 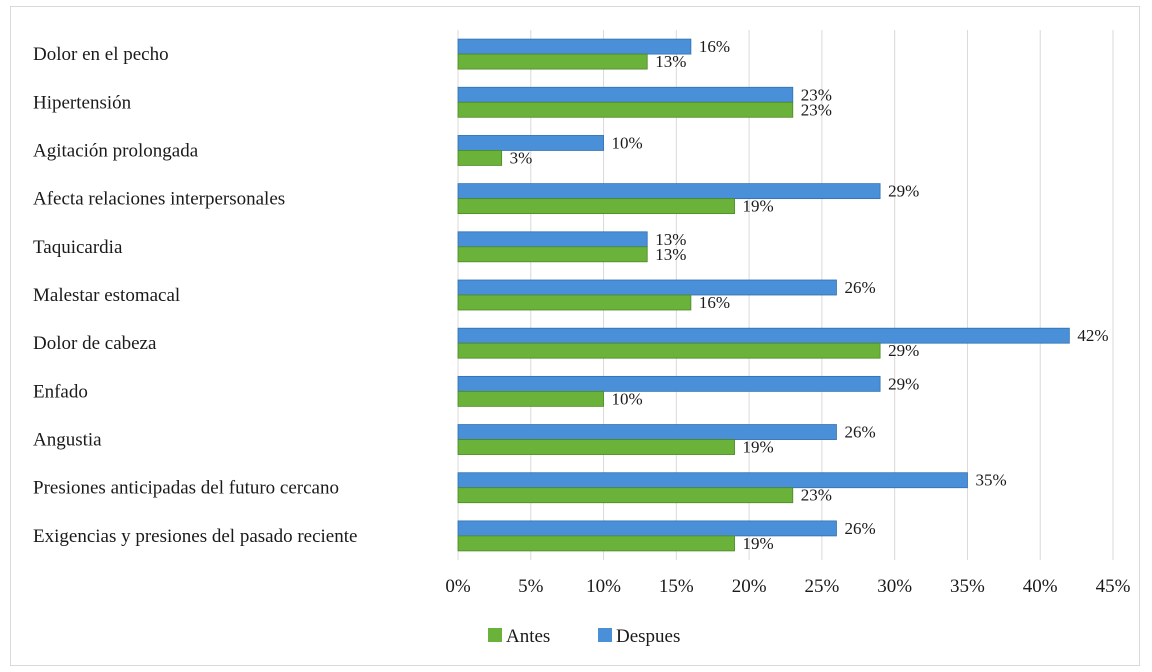 I want to click on x-tick-label: 10%, so click(x=603, y=586).